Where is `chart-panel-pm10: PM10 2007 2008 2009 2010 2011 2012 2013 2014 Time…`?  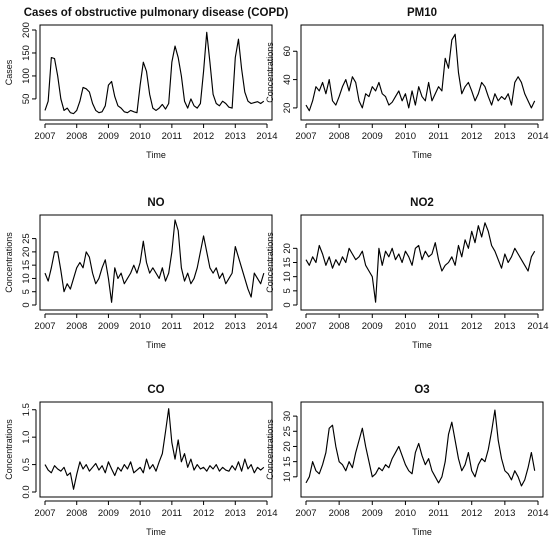 chart-panel-pm10: PM10 2007 2008 2009 2010 2011 2012 2013 2014 Time… is located at coordinates (407, 83).